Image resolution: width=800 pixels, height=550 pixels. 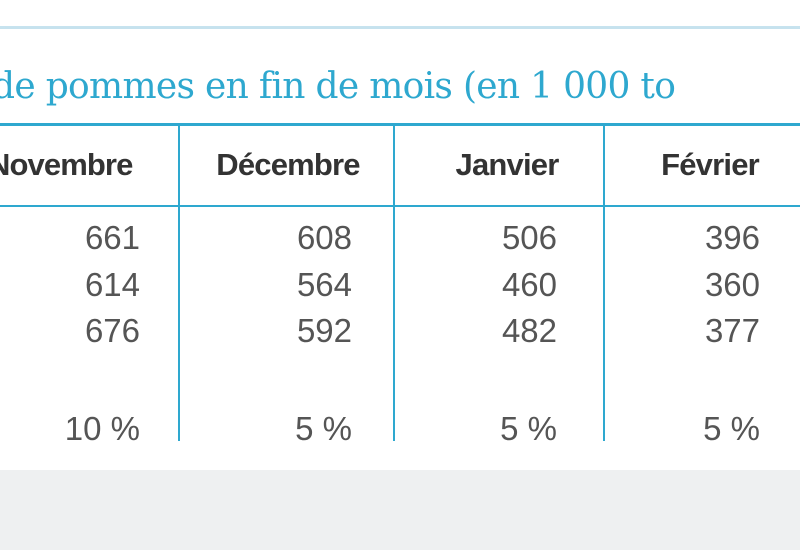 I want to click on table-cell: 661, so click(x=112, y=237).